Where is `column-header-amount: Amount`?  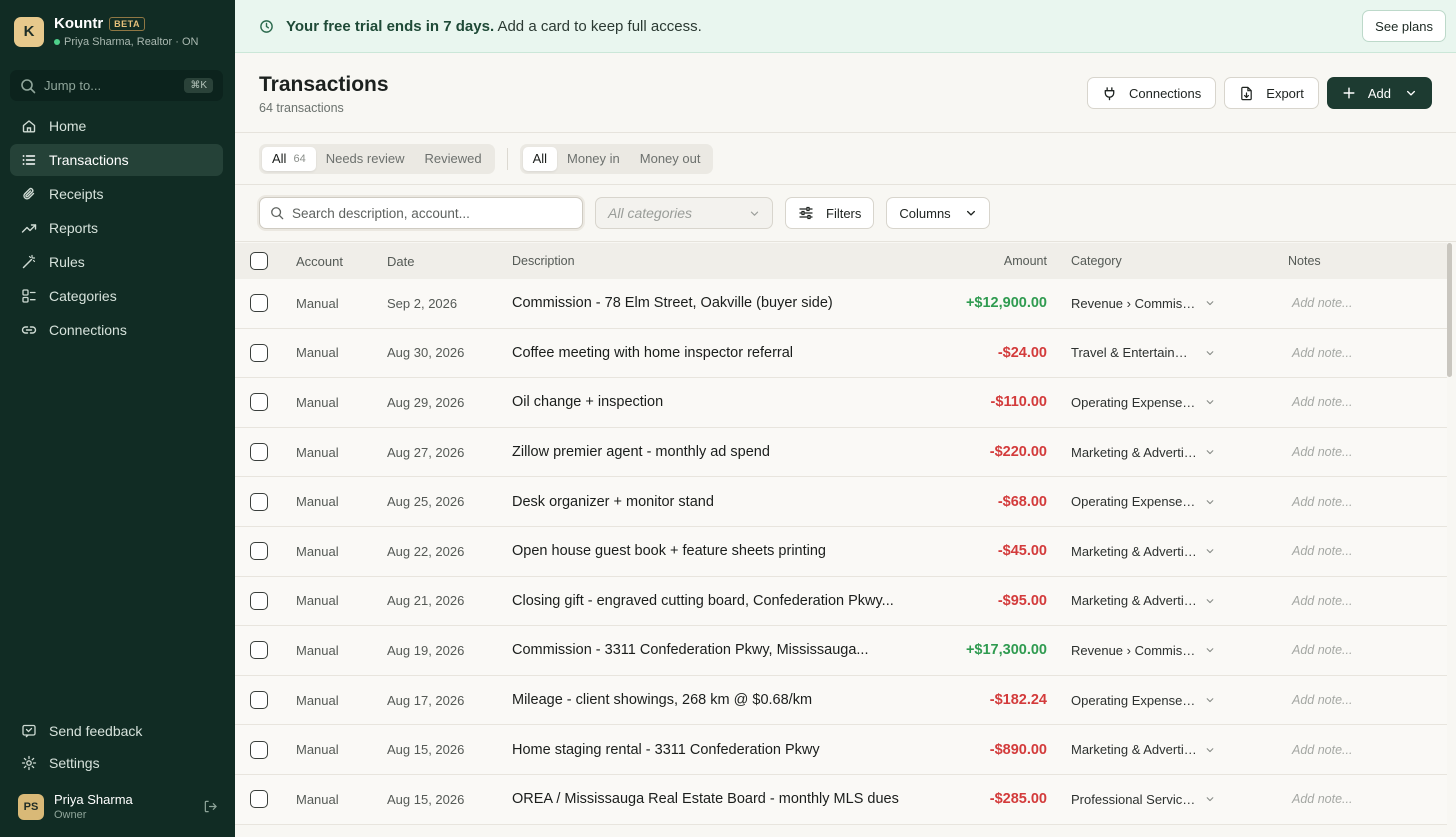 column-header-amount: Amount is located at coordinates (1025, 261).